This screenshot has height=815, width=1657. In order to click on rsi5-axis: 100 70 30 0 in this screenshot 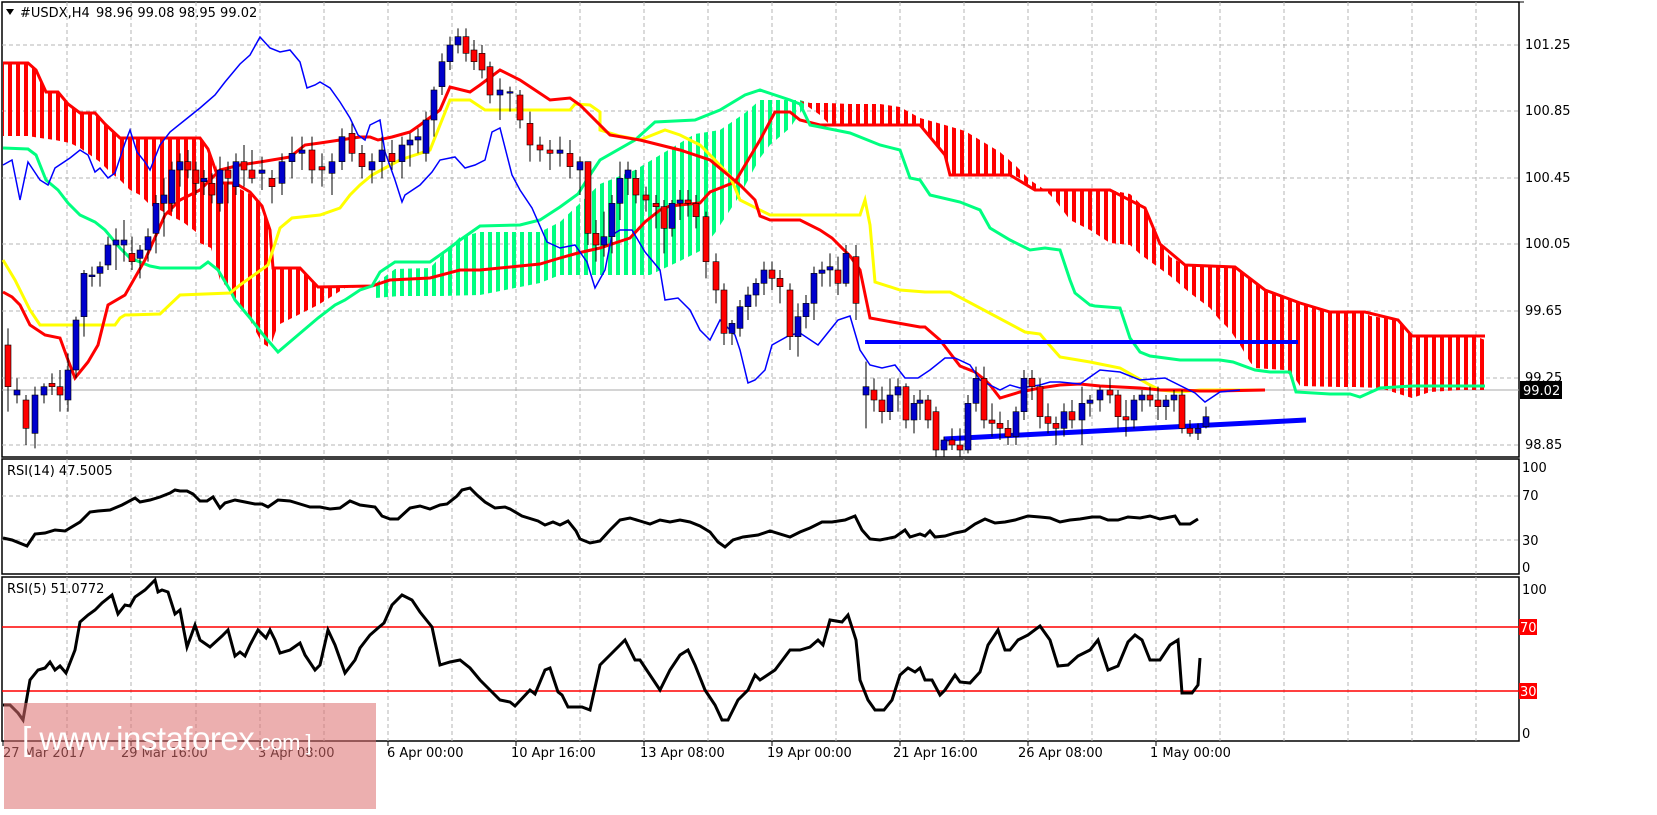, I will do `click(1533, 662)`.